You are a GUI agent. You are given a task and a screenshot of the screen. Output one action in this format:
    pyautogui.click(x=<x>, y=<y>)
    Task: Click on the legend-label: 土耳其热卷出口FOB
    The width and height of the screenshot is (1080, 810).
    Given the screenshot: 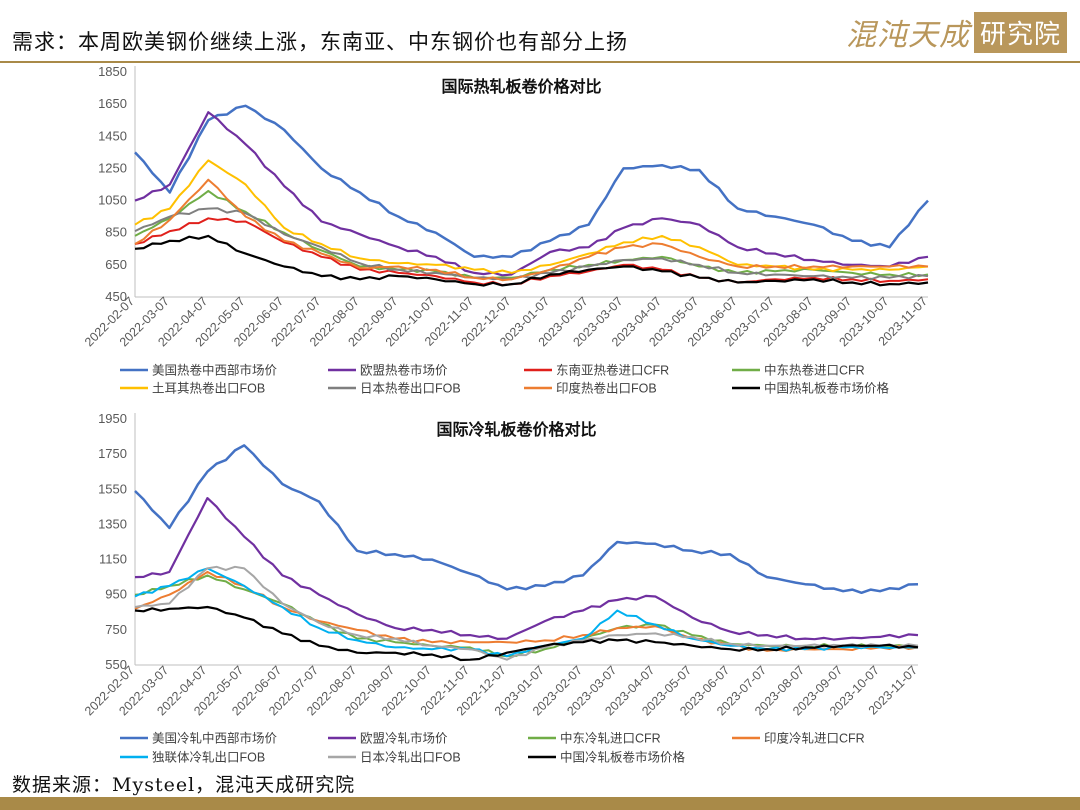 What is the action you would take?
    pyautogui.click(x=208, y=388)
    